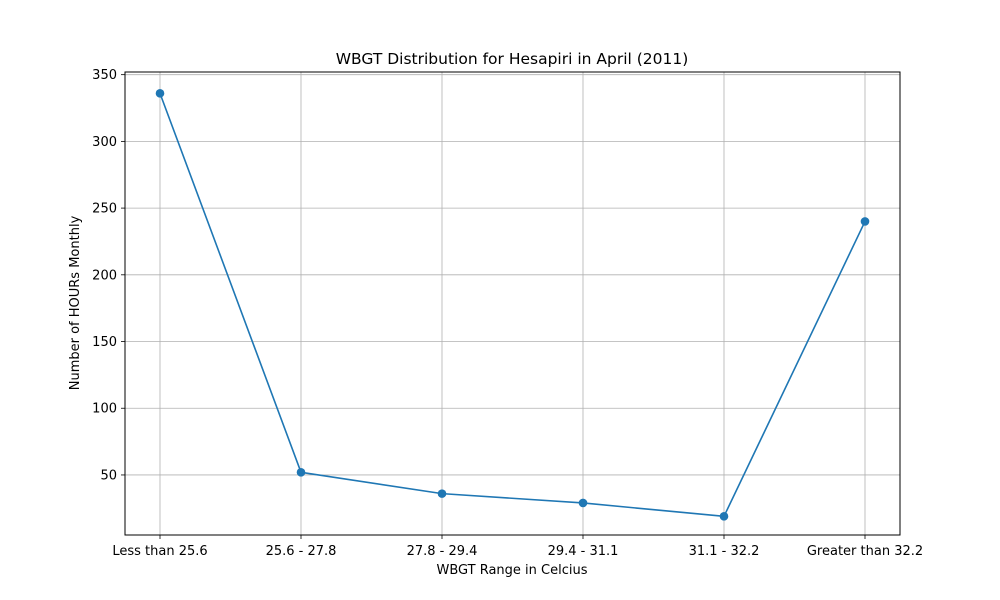 The image size is (1000, 600). Describe the element at coordinates (159, 551) in the screenshot. I see `x-tick-label: Less than 25.6` at that location.